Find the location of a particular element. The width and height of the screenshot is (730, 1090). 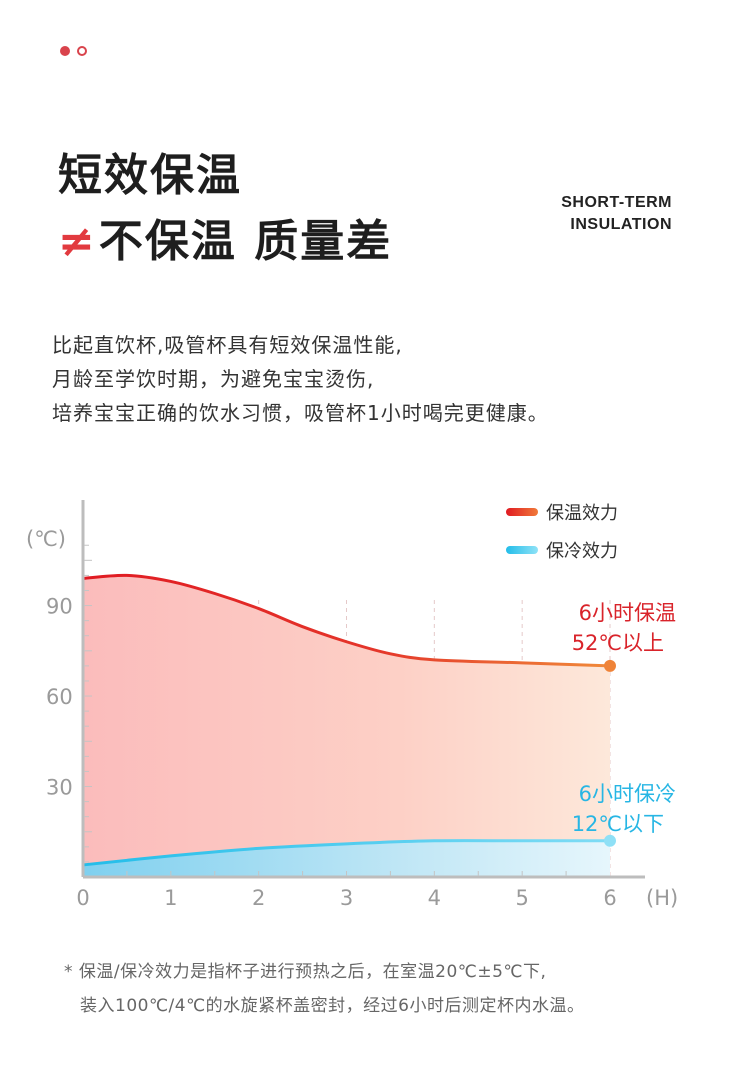

x-tick-label: 2 is located at coordinates (258, 898).